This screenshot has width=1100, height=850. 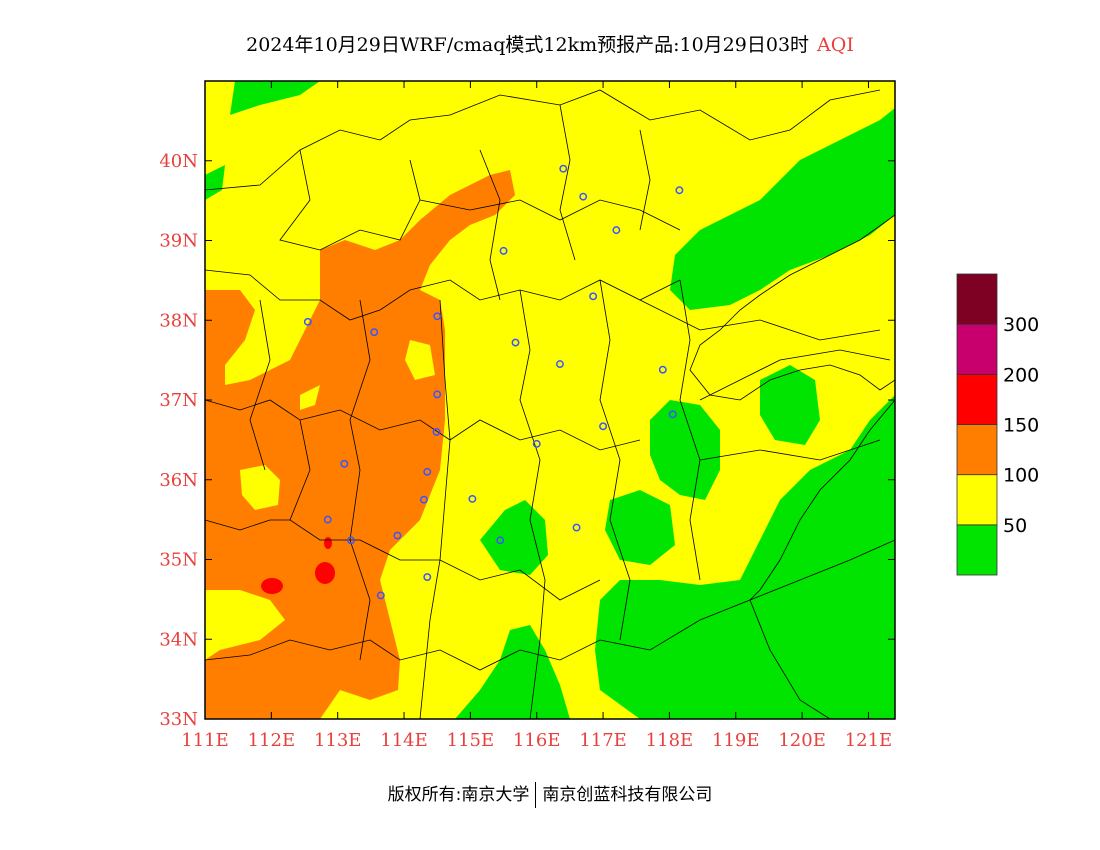 What do you see at coordinates (404, 740) in the screenshot?
I see `lon-tick-label: 114E` at bounding box center [404, 740].